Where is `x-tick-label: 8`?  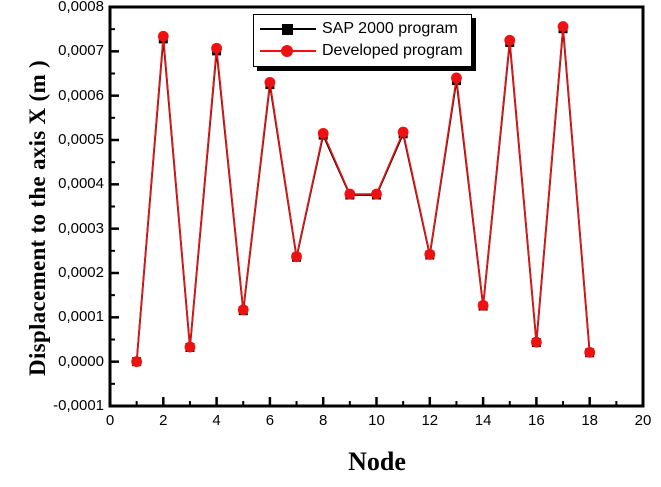
x-tick-label: 8 is located at coordinates (323, 420).